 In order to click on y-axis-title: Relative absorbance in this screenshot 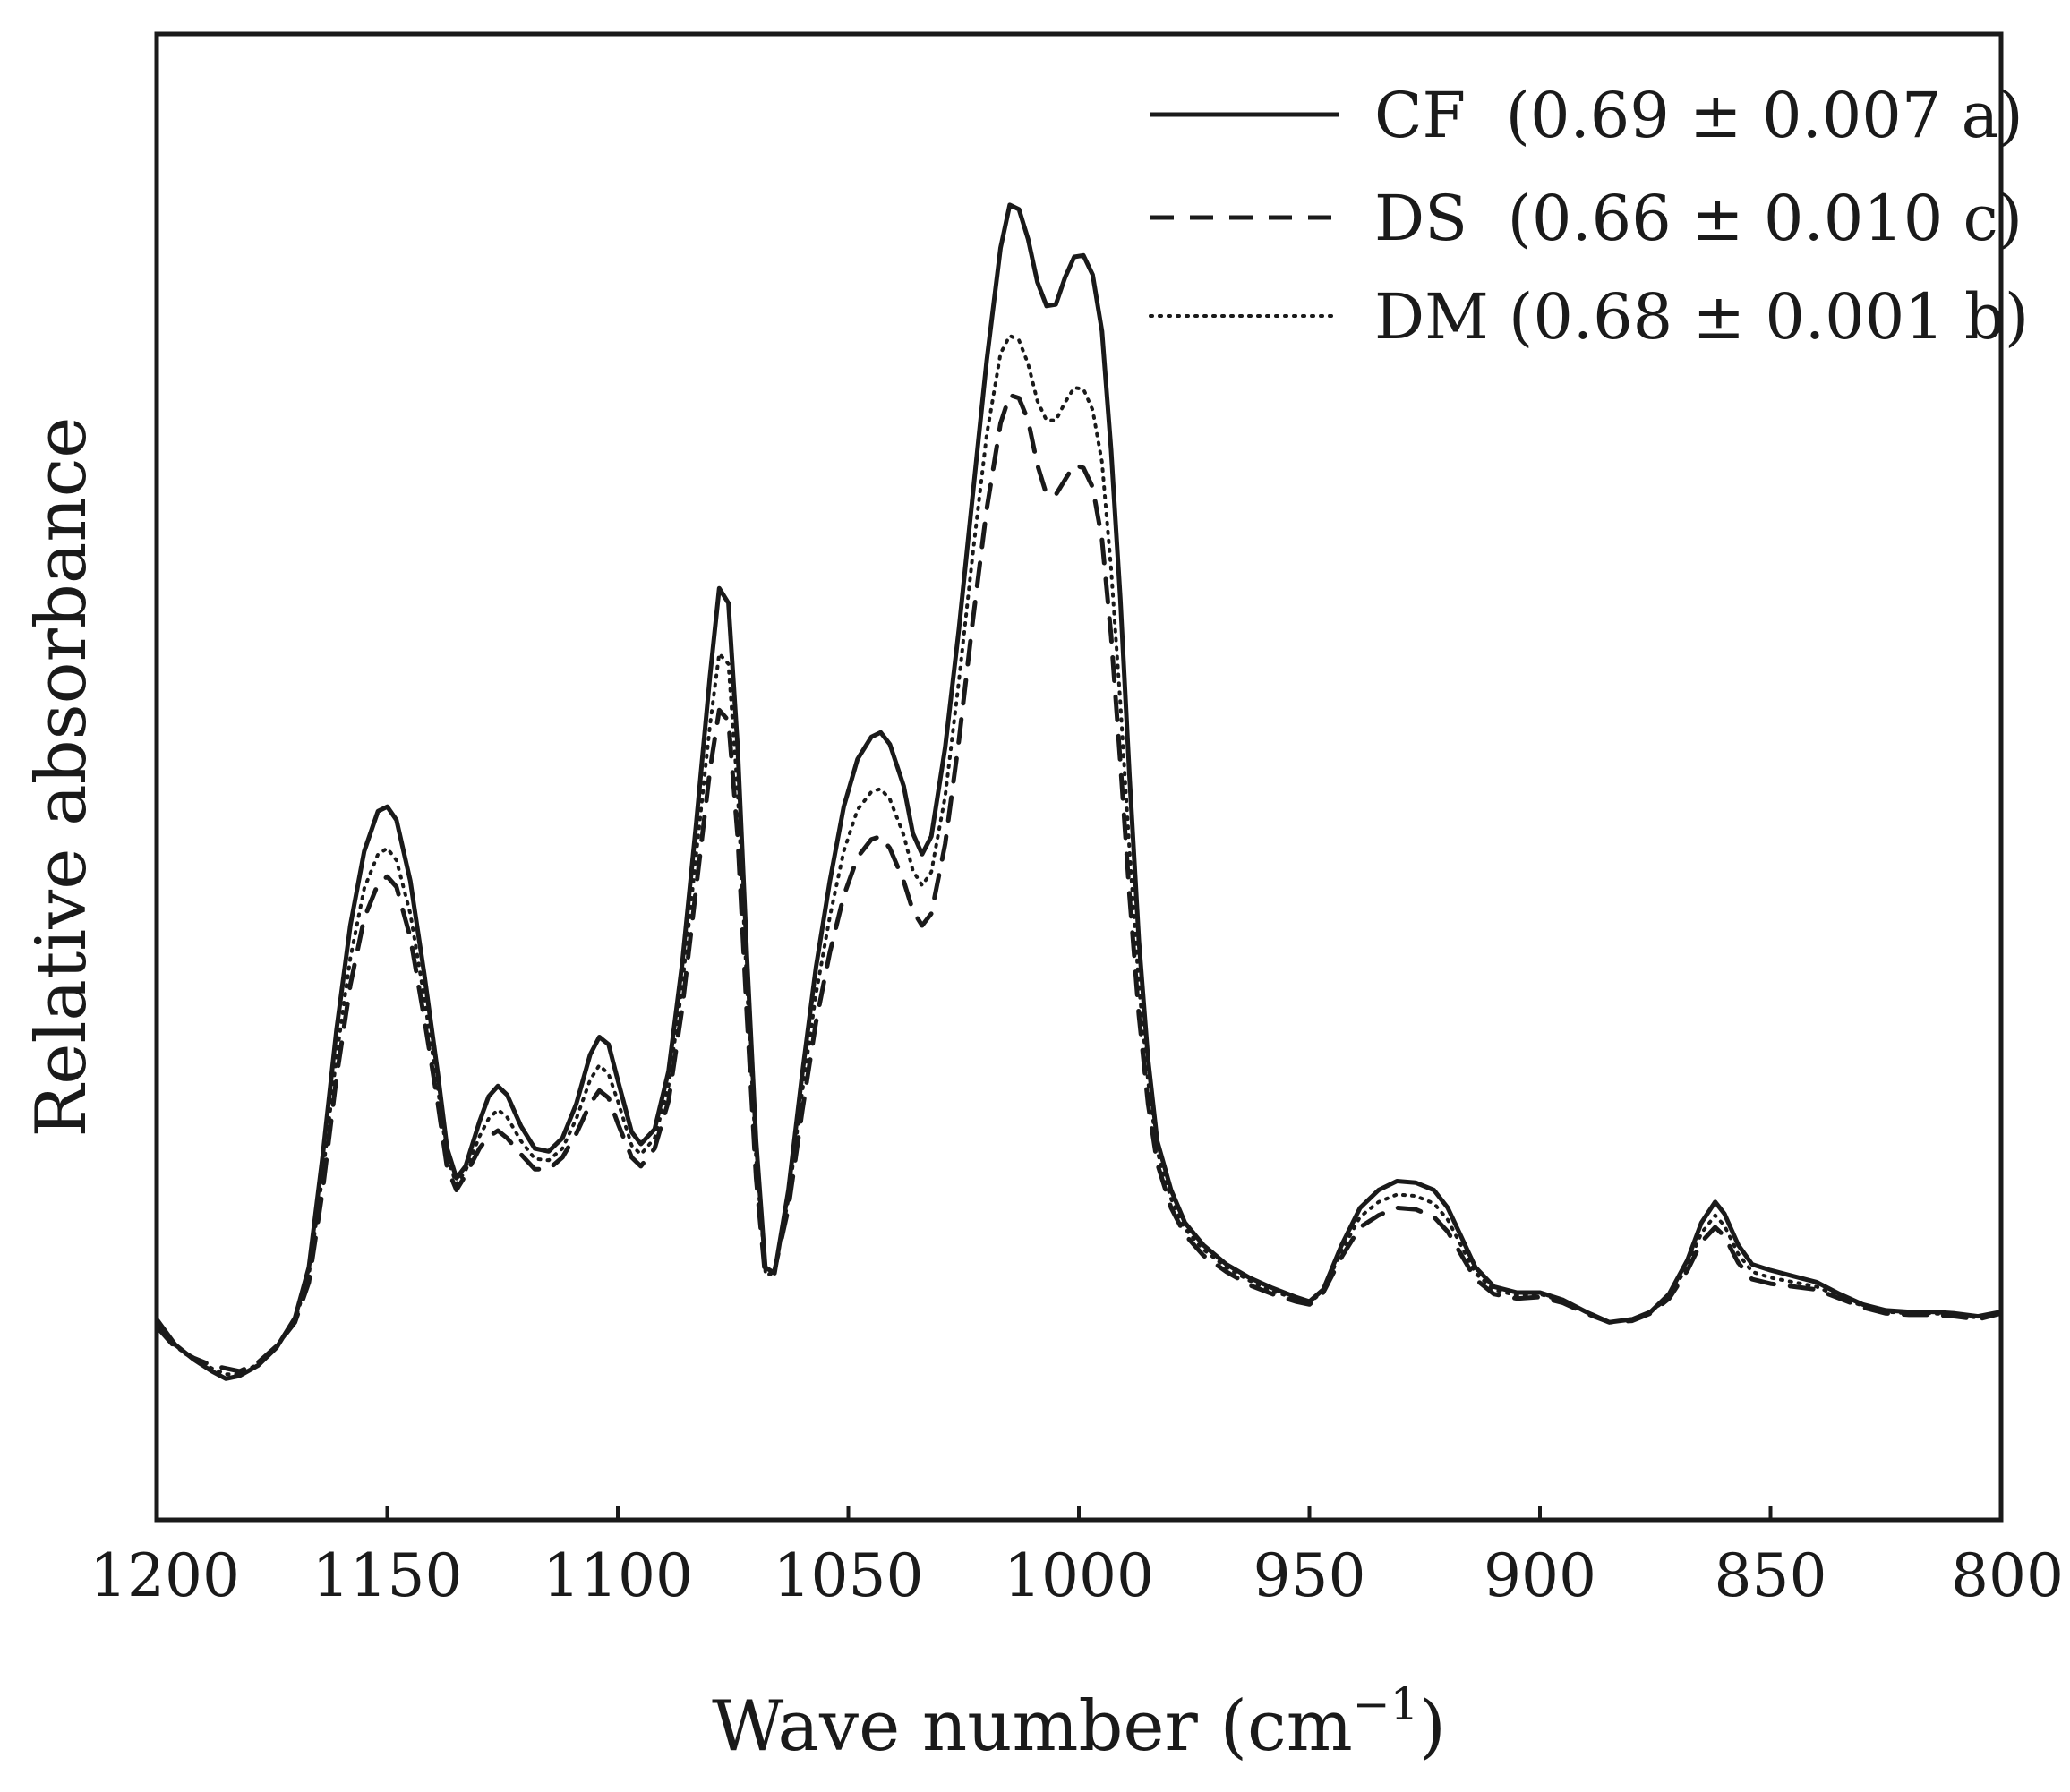, I will do `click(61, 777)`.